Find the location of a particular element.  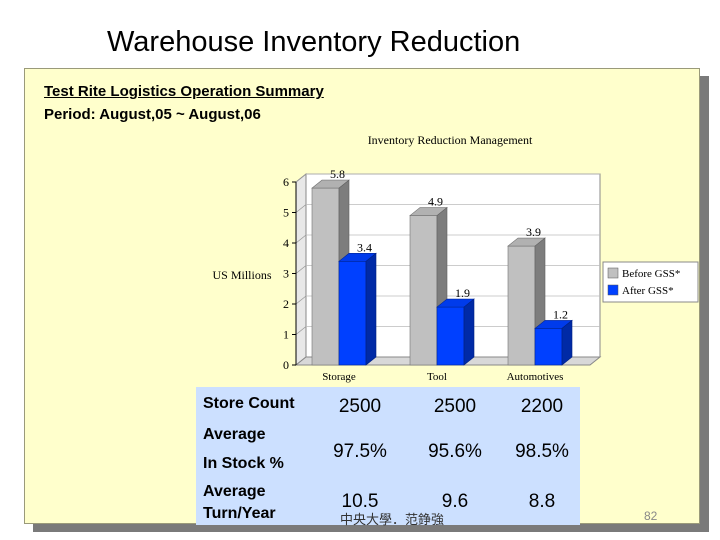

bar-value-label: 4.9 is located at coordinates (435, 202).